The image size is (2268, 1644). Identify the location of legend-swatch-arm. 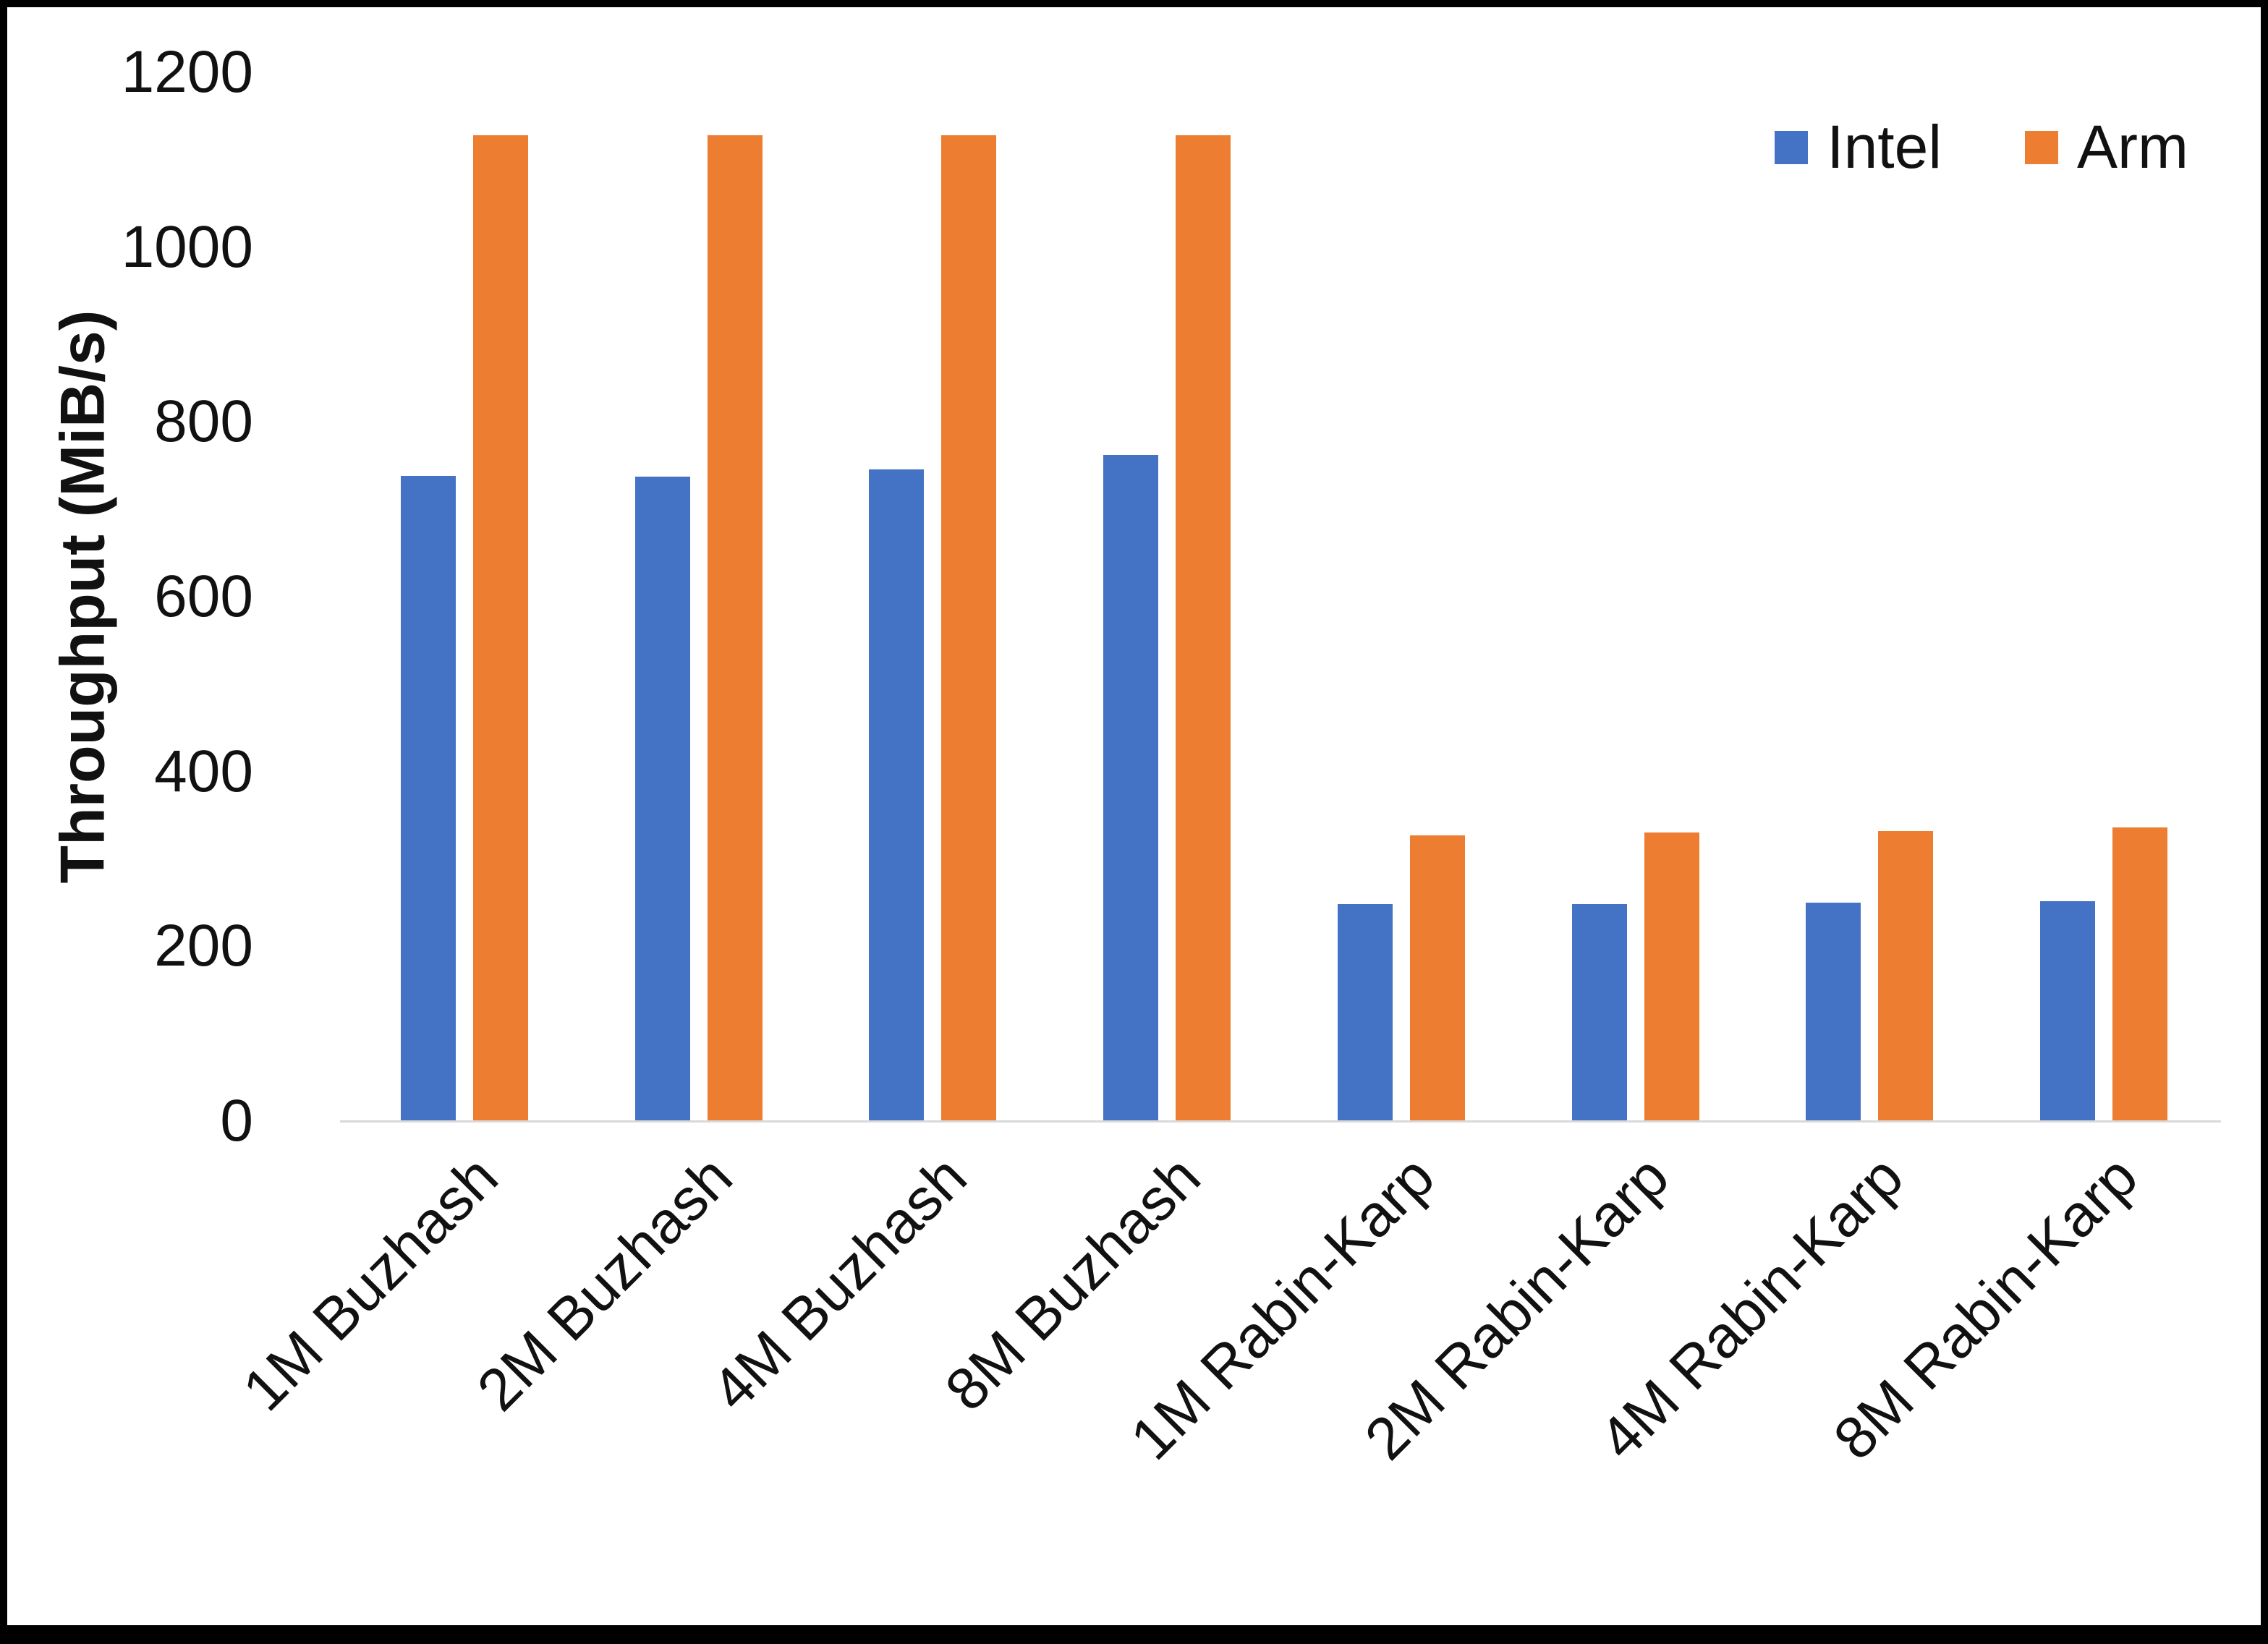
(2042, 147).